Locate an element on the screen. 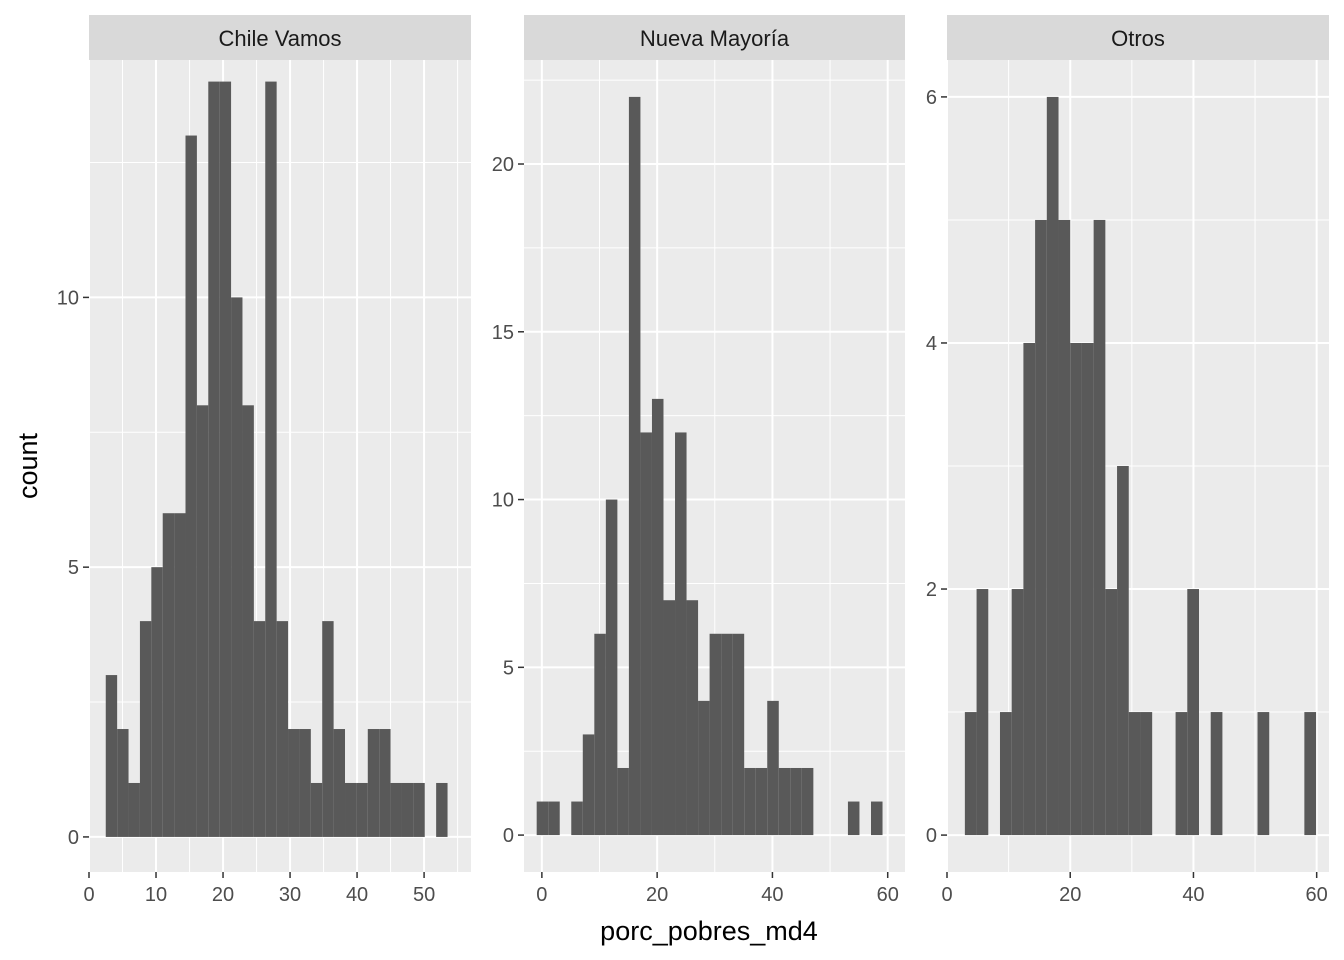 The image size is (1344, 960). y-tick-label: 6 is located at coordinates (931, 98).